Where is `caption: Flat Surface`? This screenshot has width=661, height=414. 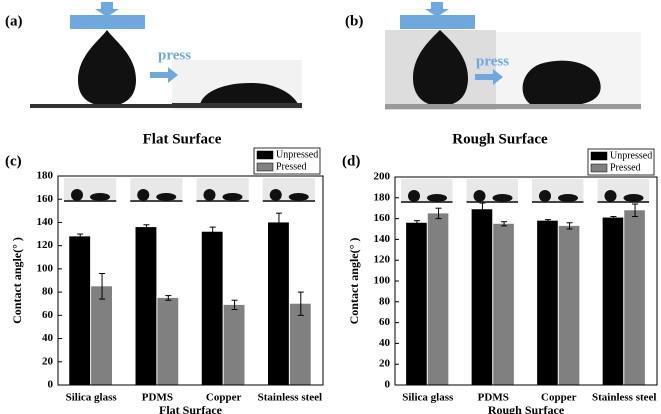 caption: Flat Surface is located at coordinates (182, 139).